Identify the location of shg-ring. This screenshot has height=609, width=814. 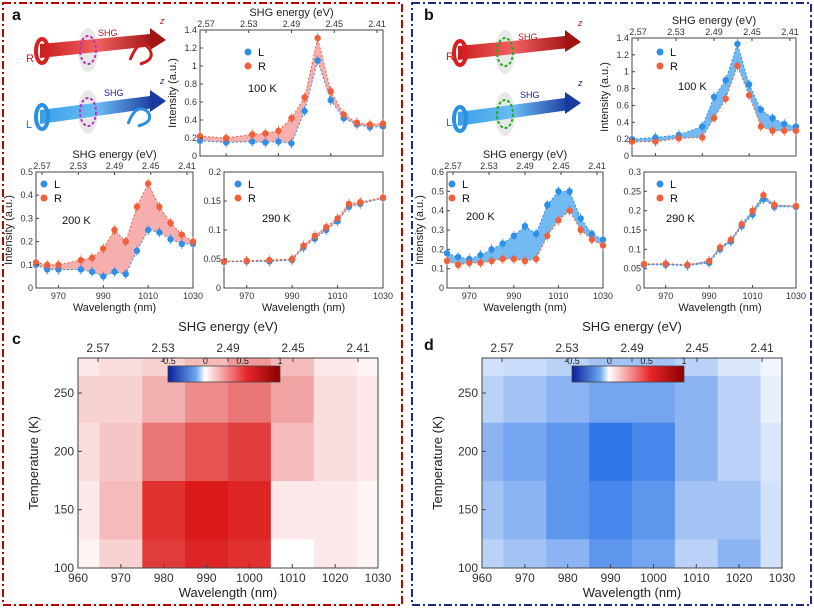
(505, 114).